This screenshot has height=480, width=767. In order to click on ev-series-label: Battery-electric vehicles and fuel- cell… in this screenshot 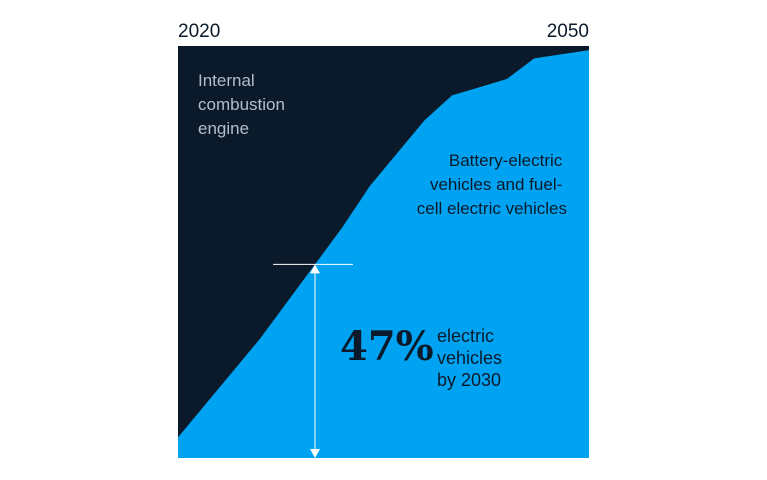, I will do `click(492, 184)`.